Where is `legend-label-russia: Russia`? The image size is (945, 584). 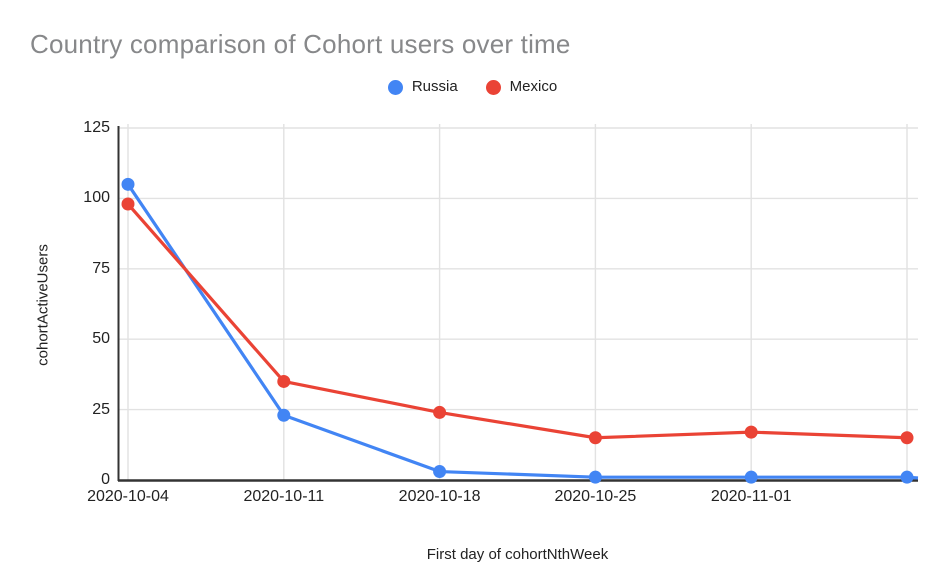 legend-label-russia: Russia is located at coordinates (434, 86).